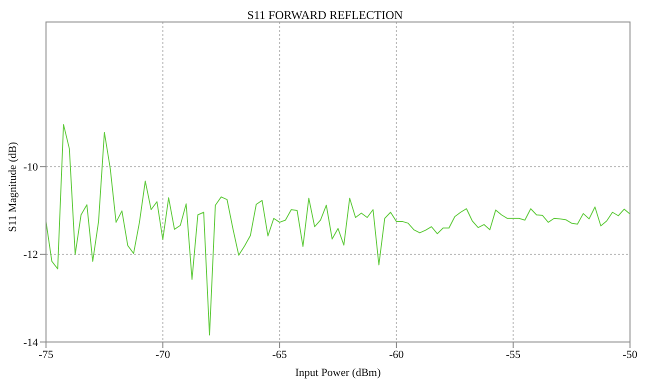 The image size is (650, 390). What do you see at coordinates (30, 342) in the screenshot?
I see `y-tick-label: -14` at bounding box center [30, 342].